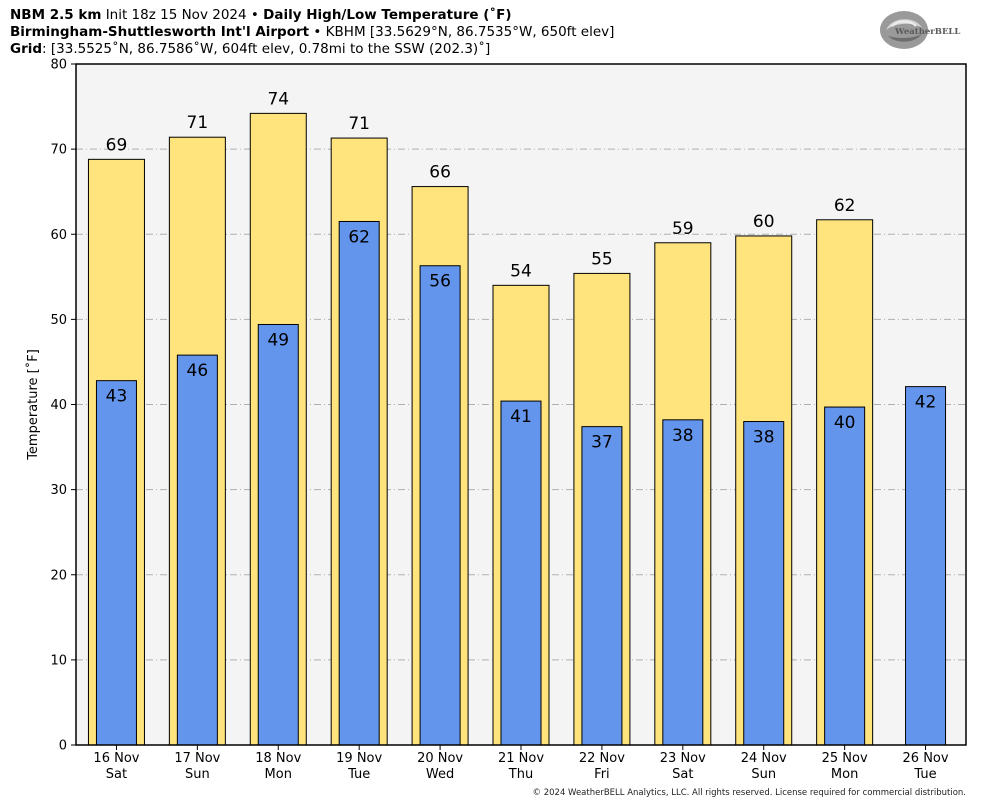  Describe the element at coordinates (278, 340) in the screenshot. I see `low-temp-label: 49` at that location.